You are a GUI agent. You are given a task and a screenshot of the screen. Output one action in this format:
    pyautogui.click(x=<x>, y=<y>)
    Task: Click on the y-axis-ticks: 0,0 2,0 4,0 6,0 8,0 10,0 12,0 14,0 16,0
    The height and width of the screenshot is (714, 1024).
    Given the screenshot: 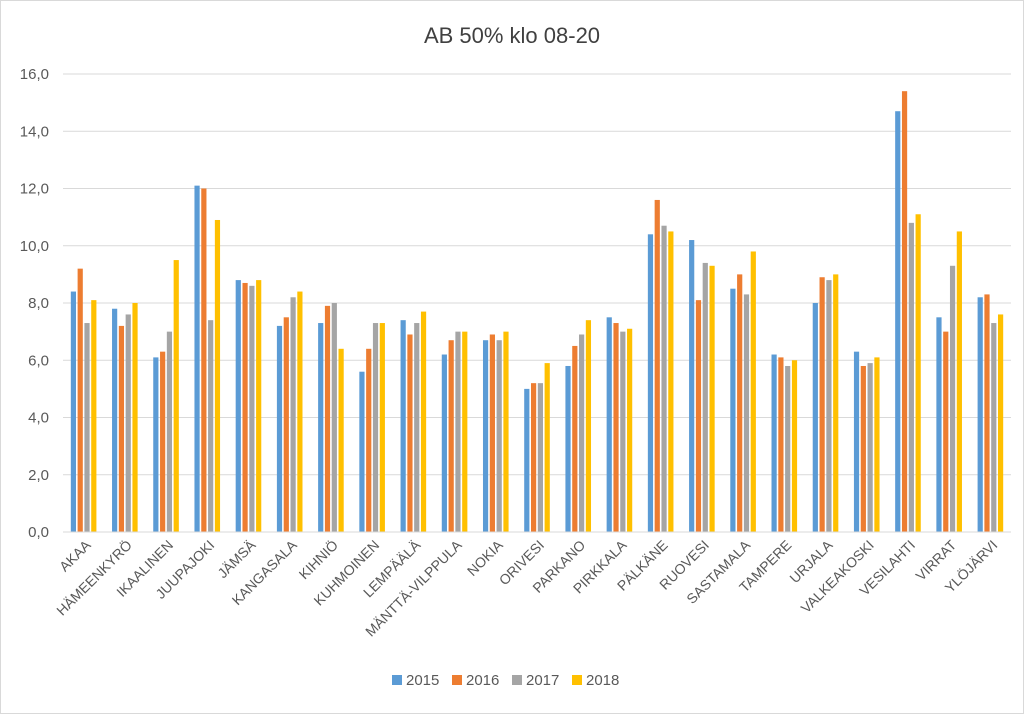 What is the action you would take?
    pyautogui.click(x=34, y=303)
    